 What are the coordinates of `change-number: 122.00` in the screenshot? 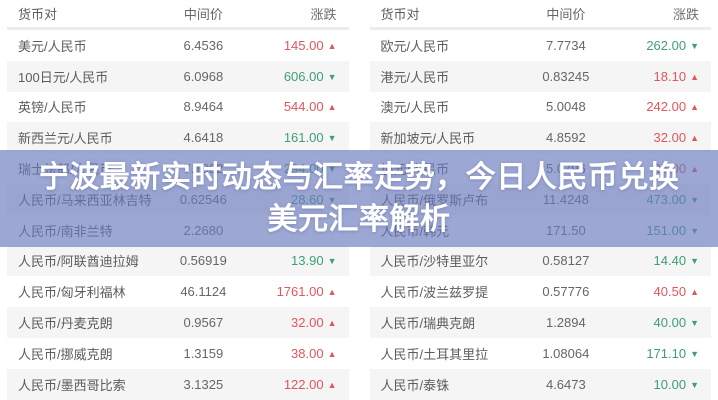 It's located at (303, 384).